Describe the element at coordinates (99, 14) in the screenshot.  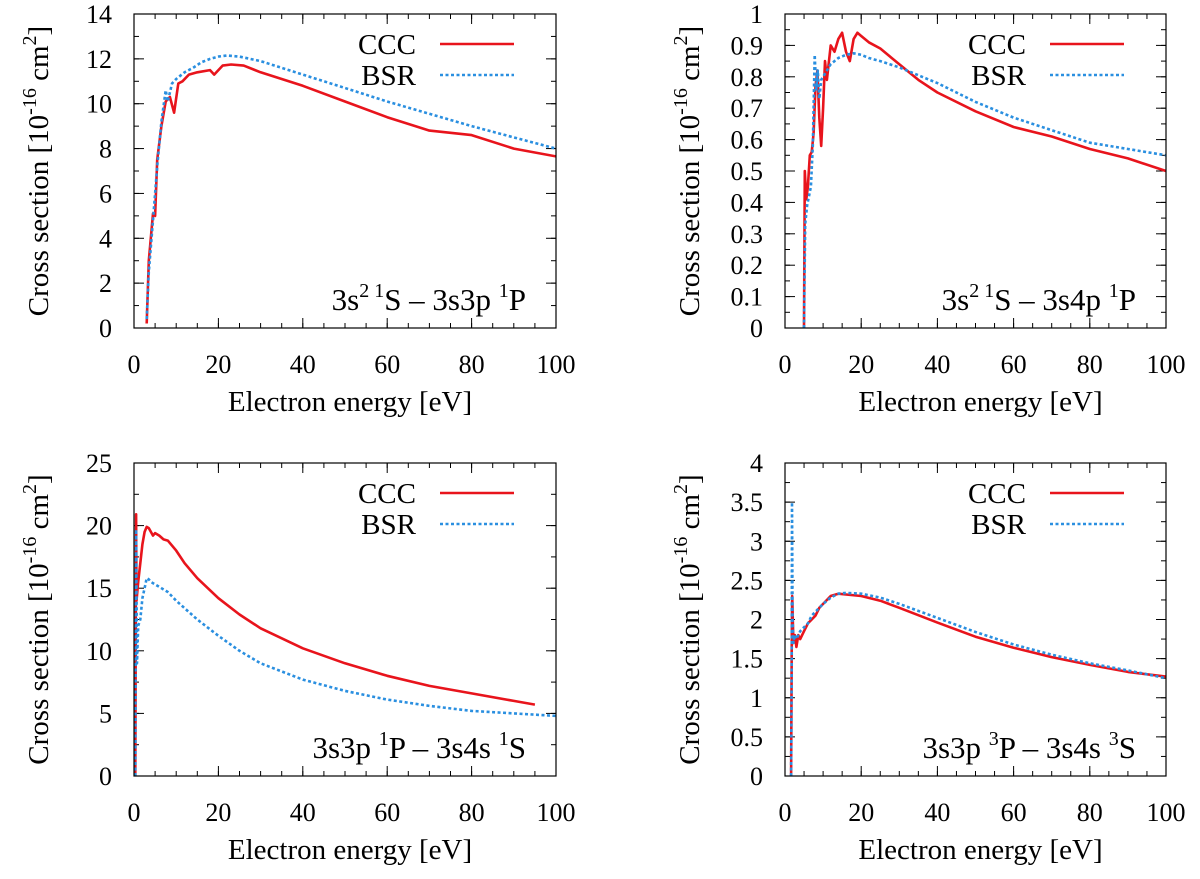
I see `y-tick-label: 14` at that location.